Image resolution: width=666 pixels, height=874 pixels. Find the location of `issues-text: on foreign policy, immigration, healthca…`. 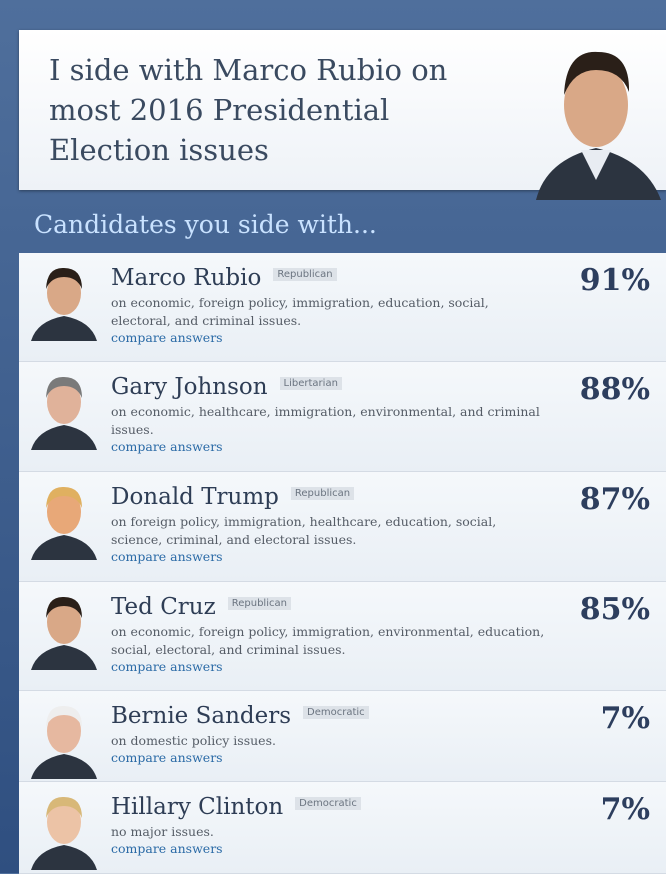

issues-text: on foreign policy, immigration, healthca… is located at coordinates (304, 530).